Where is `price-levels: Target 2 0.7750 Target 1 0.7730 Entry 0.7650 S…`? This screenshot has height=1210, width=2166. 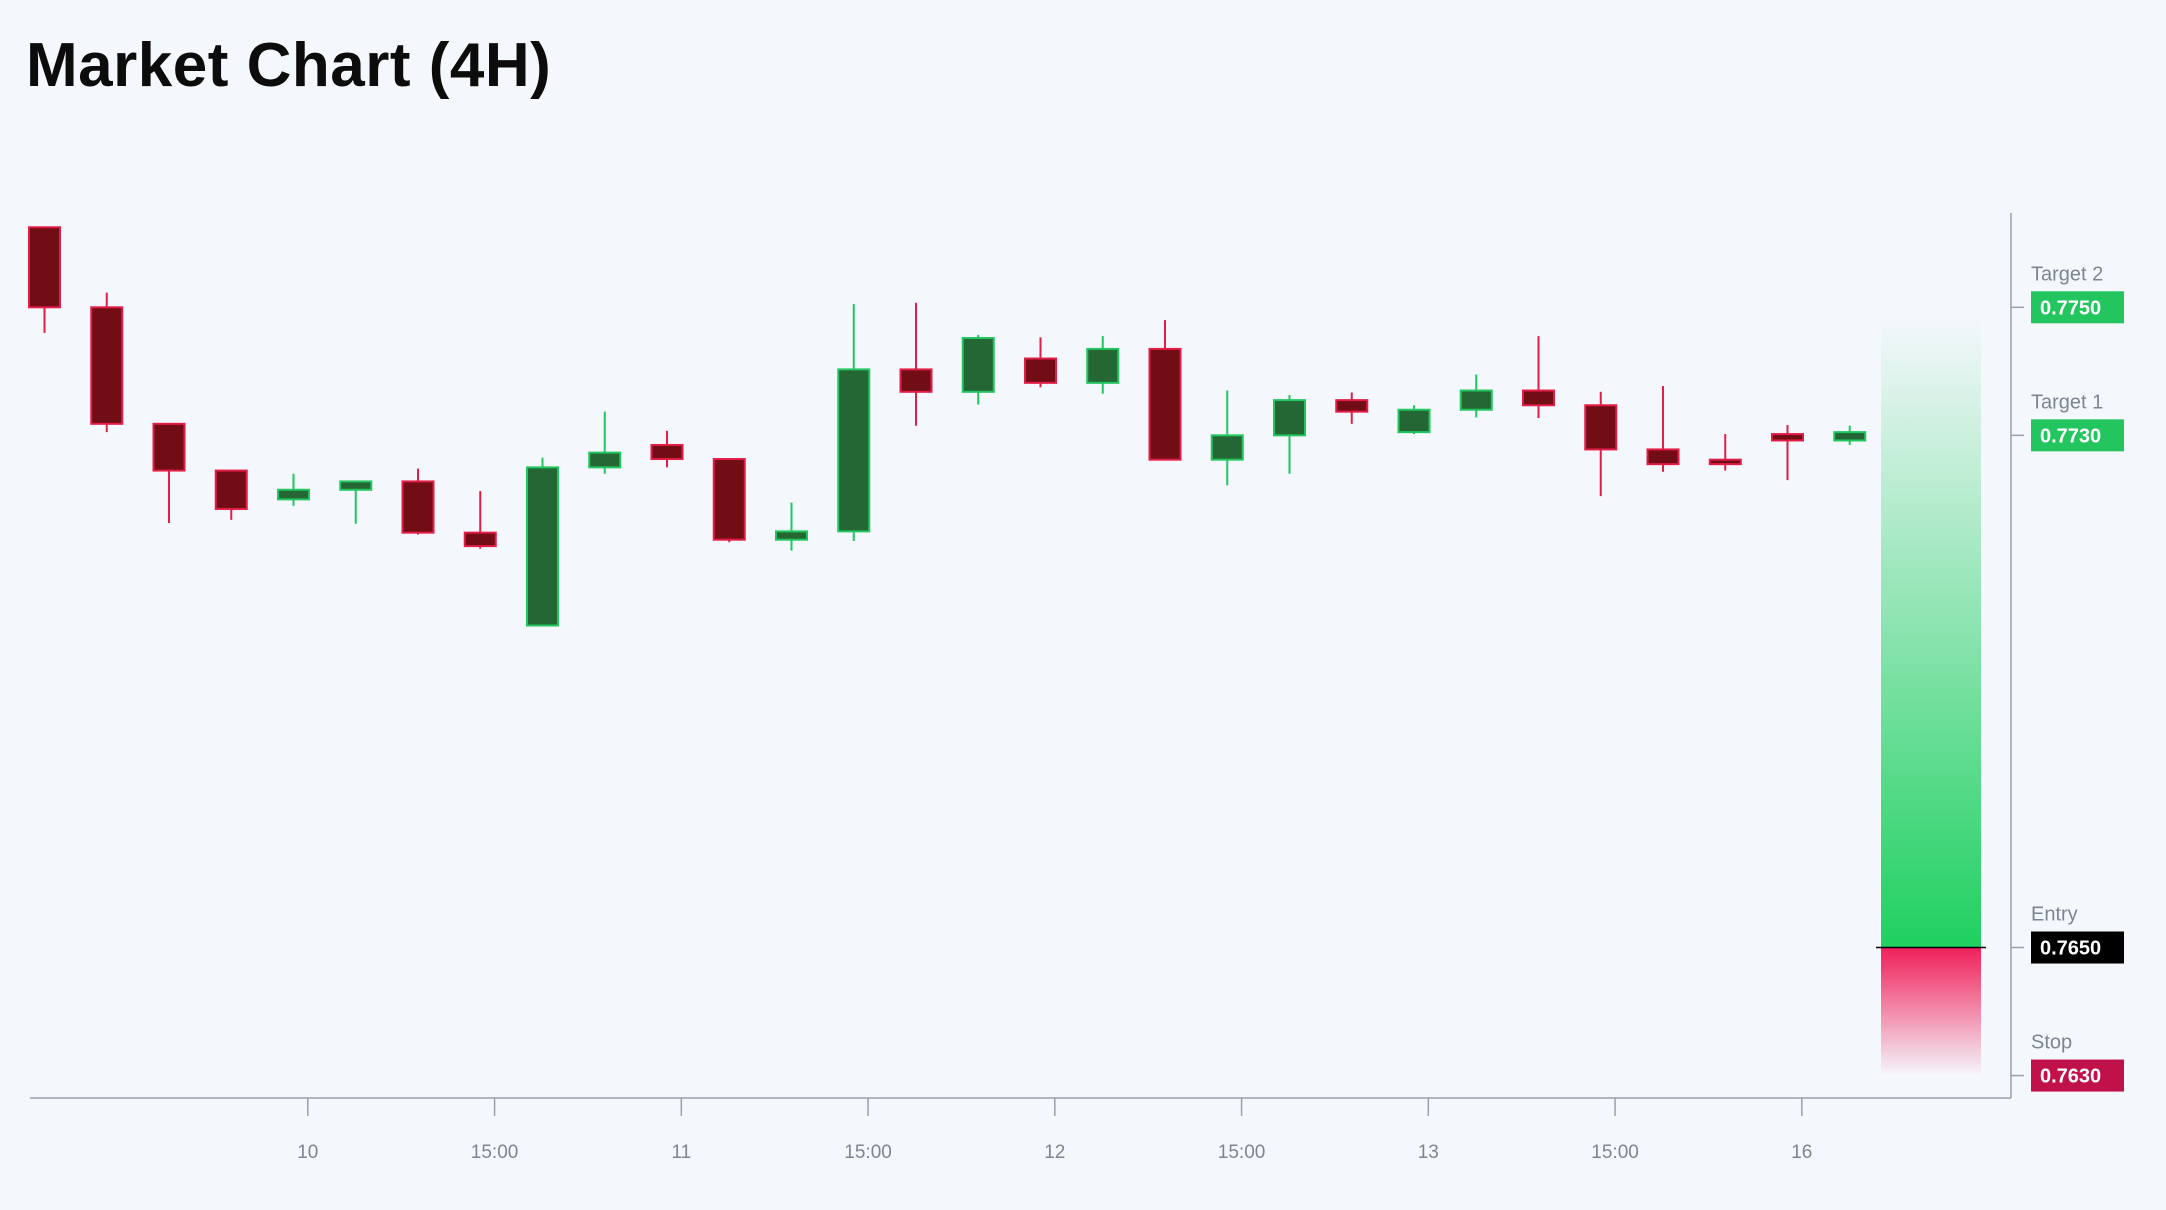
price-levels: Target 2 0.7750 Target 1 0.7730 Entry 0.7650 S… is located at coordinates (2067, 677).